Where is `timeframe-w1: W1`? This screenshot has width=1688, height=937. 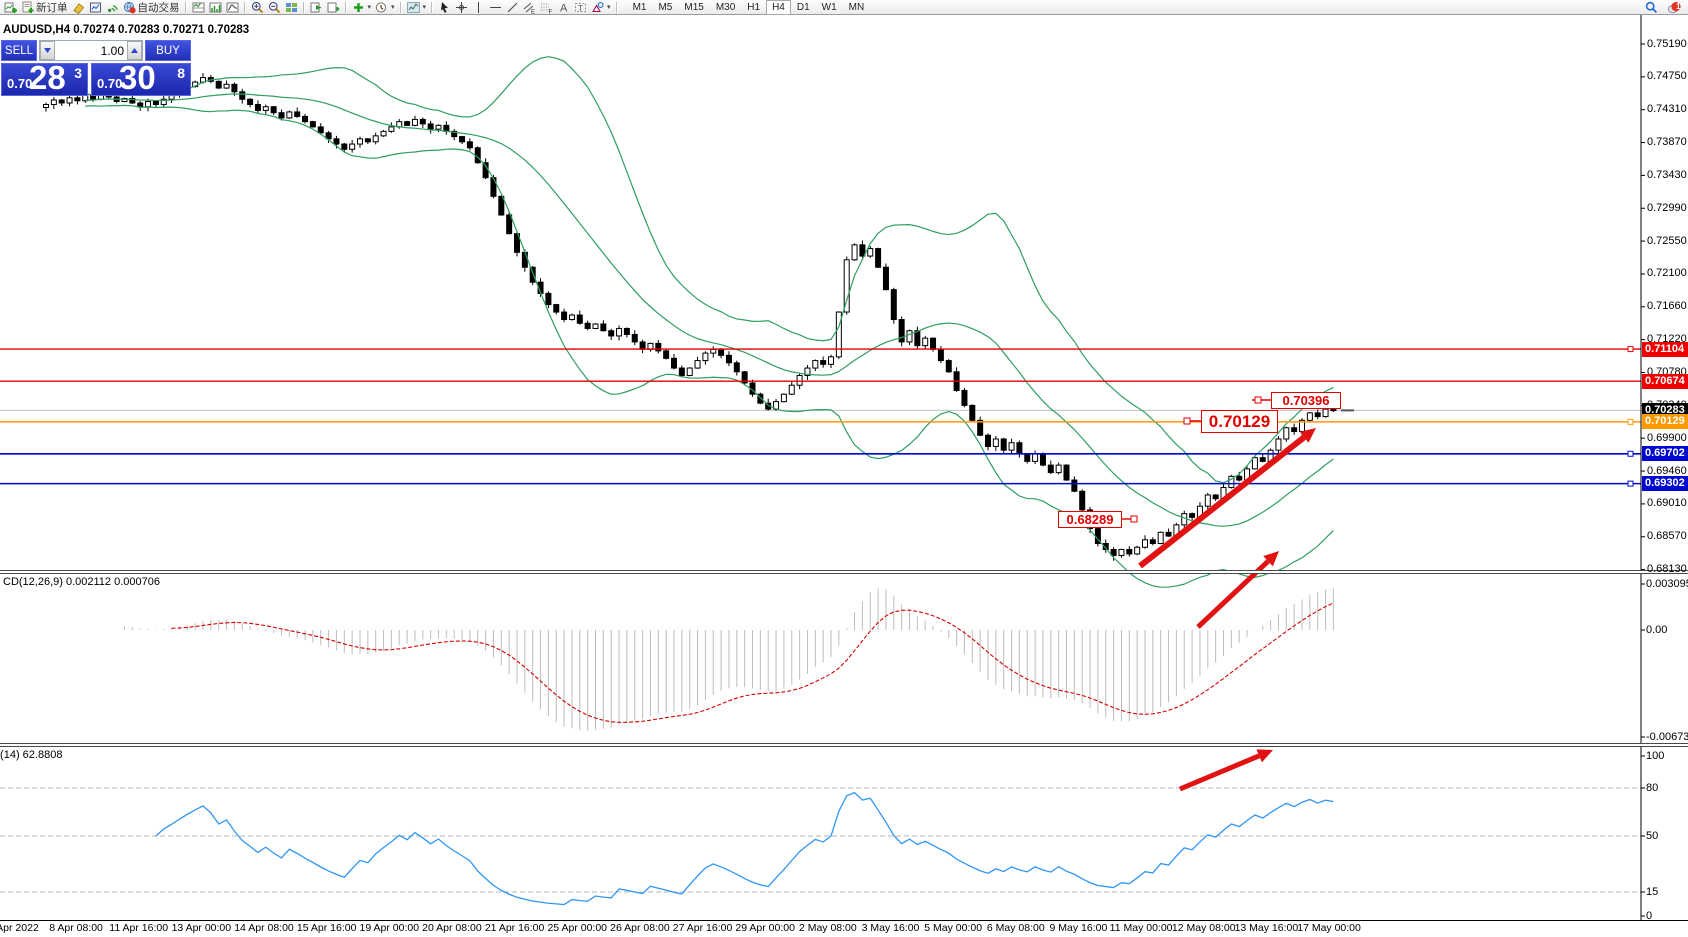
timeframe-w1: W1 is located at coordinates (829, 7).